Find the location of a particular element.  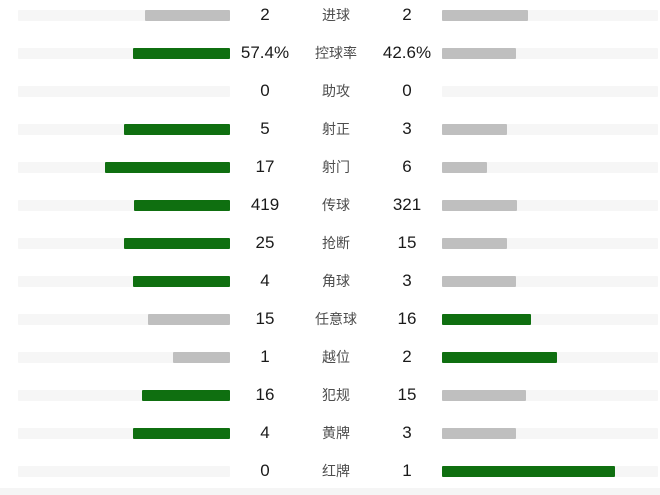

left-team-value: 5 is located at coordinates (265, 128).